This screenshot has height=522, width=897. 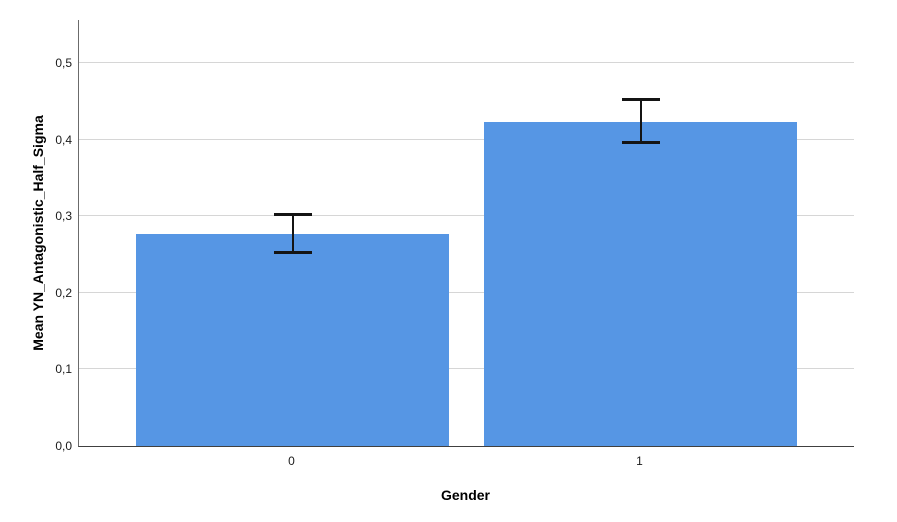 I want to click on y-tick-label: 0,4, so click(x=63, y=139).